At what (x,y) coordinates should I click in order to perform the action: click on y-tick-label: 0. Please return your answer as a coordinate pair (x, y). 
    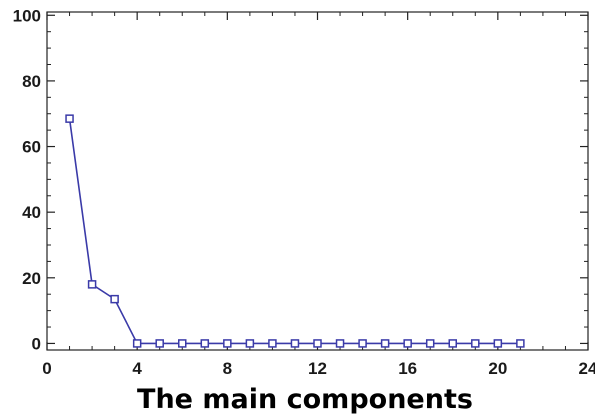
    Looking at the image, I should click on (36, 343).